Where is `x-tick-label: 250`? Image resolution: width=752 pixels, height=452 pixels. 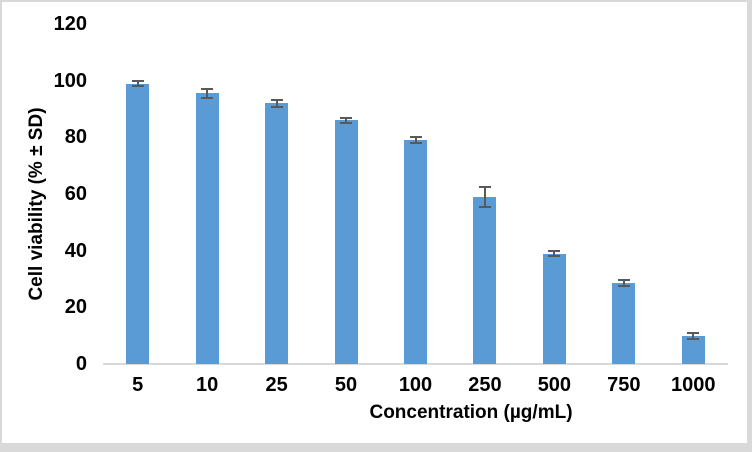 x-tick-label: 250 is located at coordinates (485, 385).